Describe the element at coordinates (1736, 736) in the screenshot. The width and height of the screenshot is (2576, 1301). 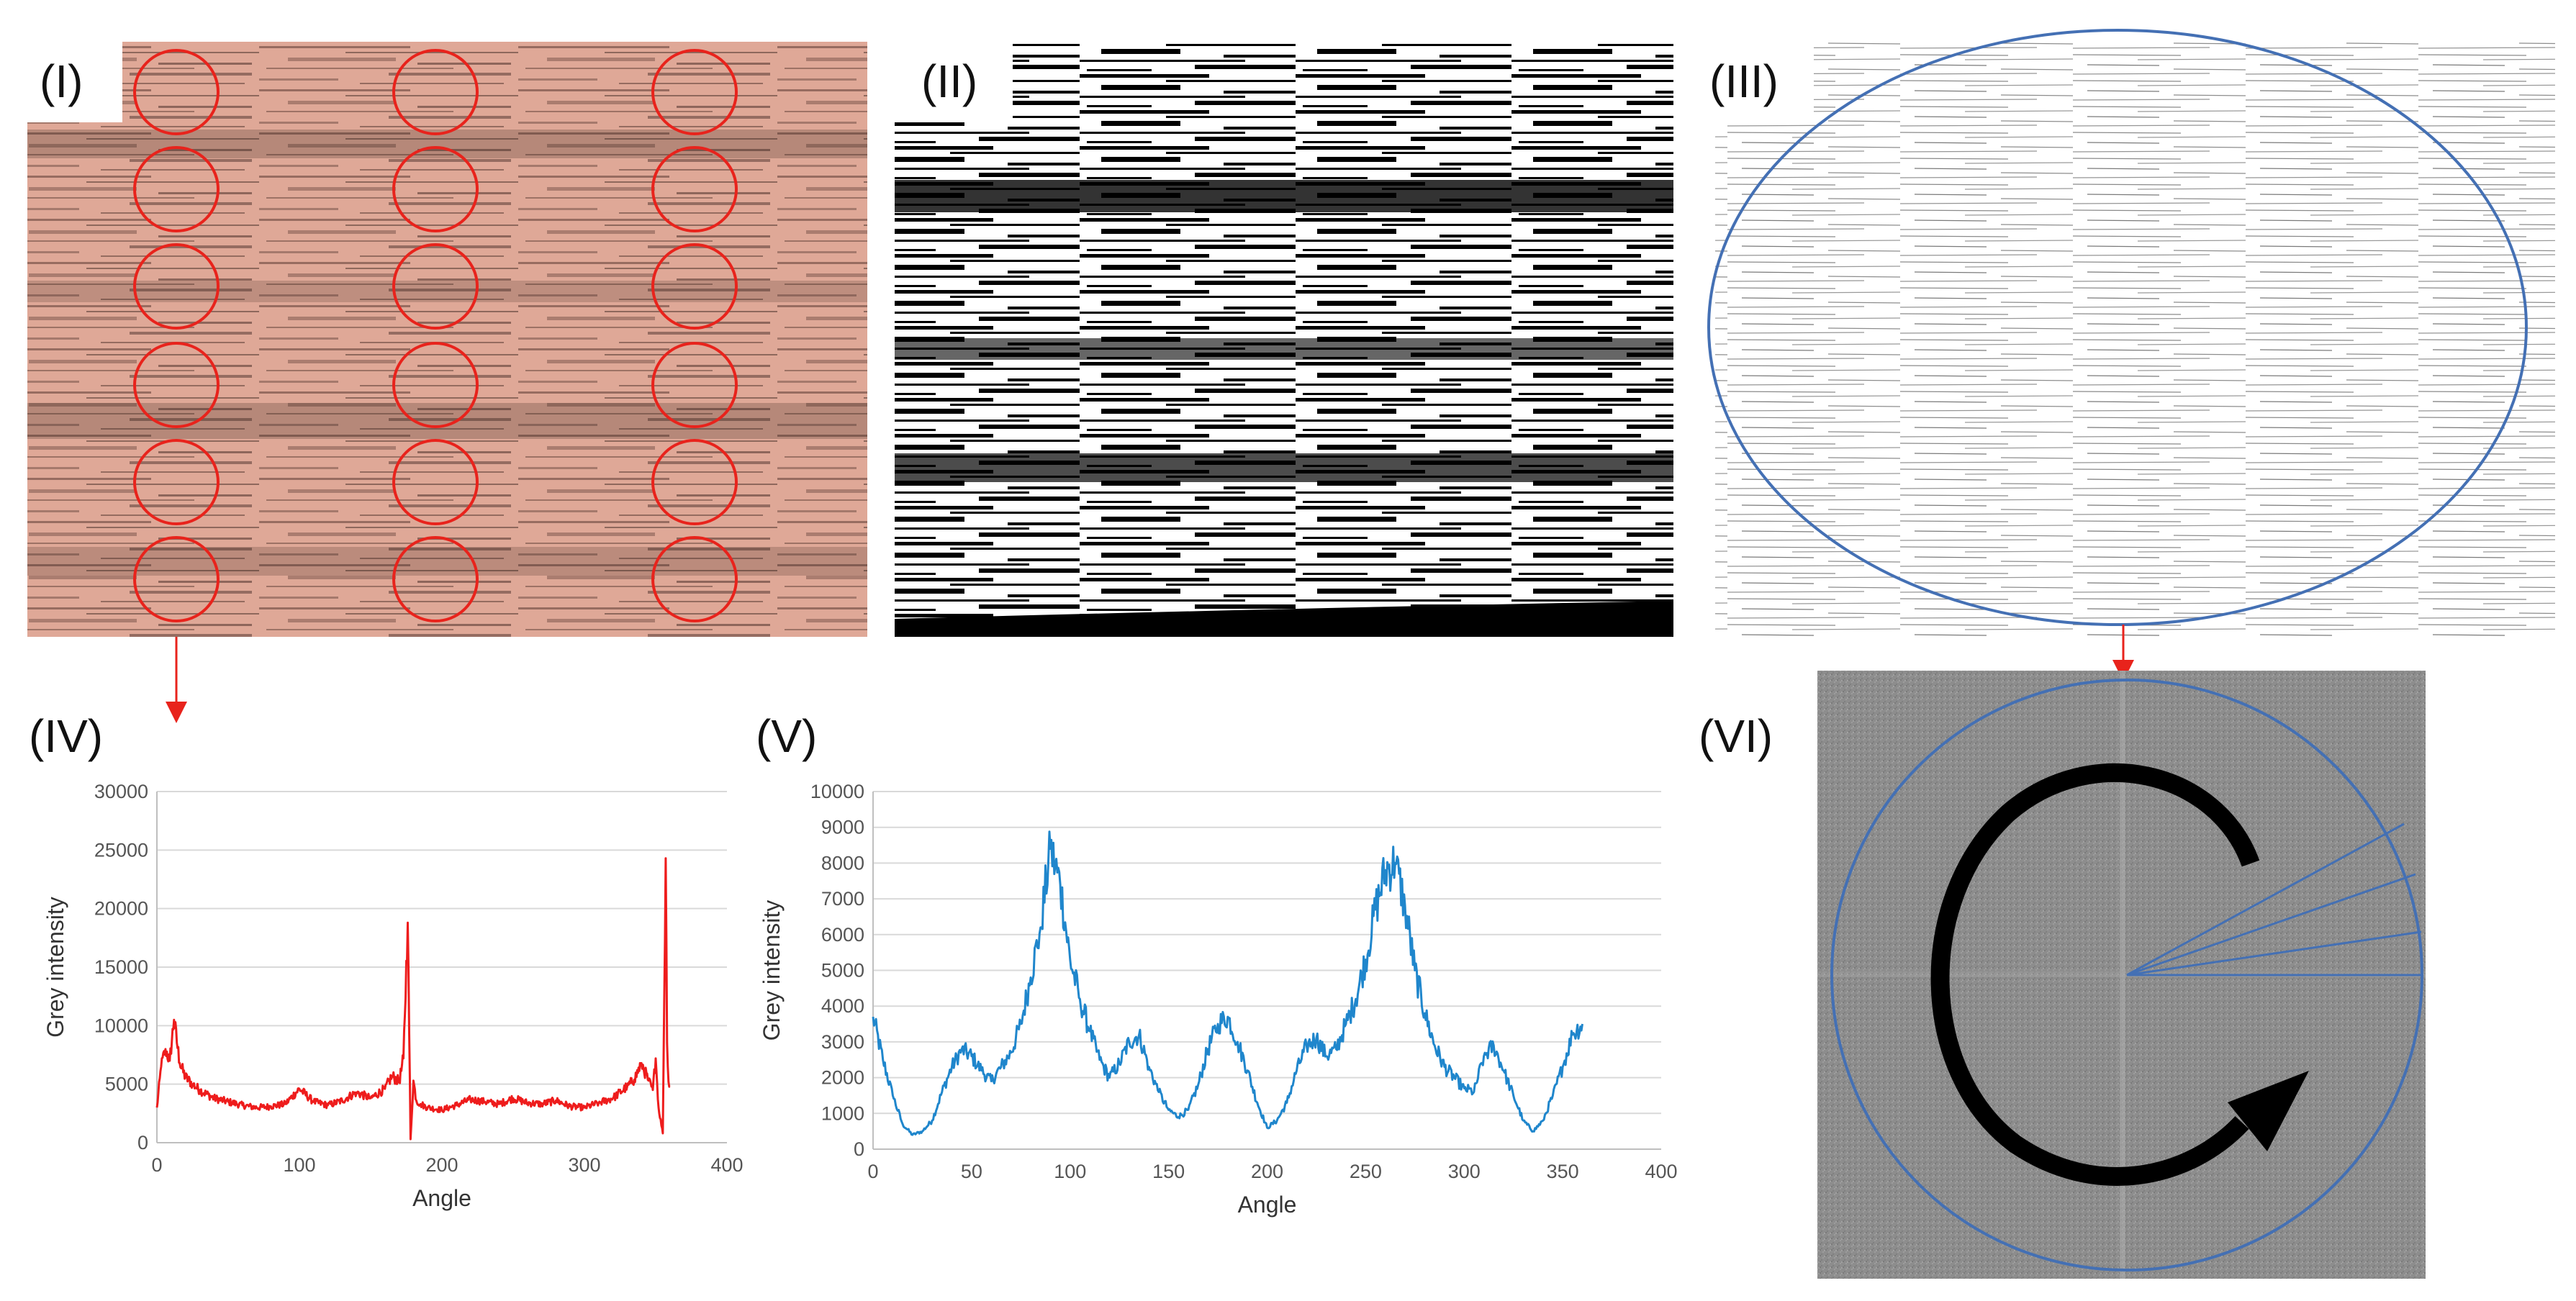
I see `panel-label-VI: (VI)` at that location.